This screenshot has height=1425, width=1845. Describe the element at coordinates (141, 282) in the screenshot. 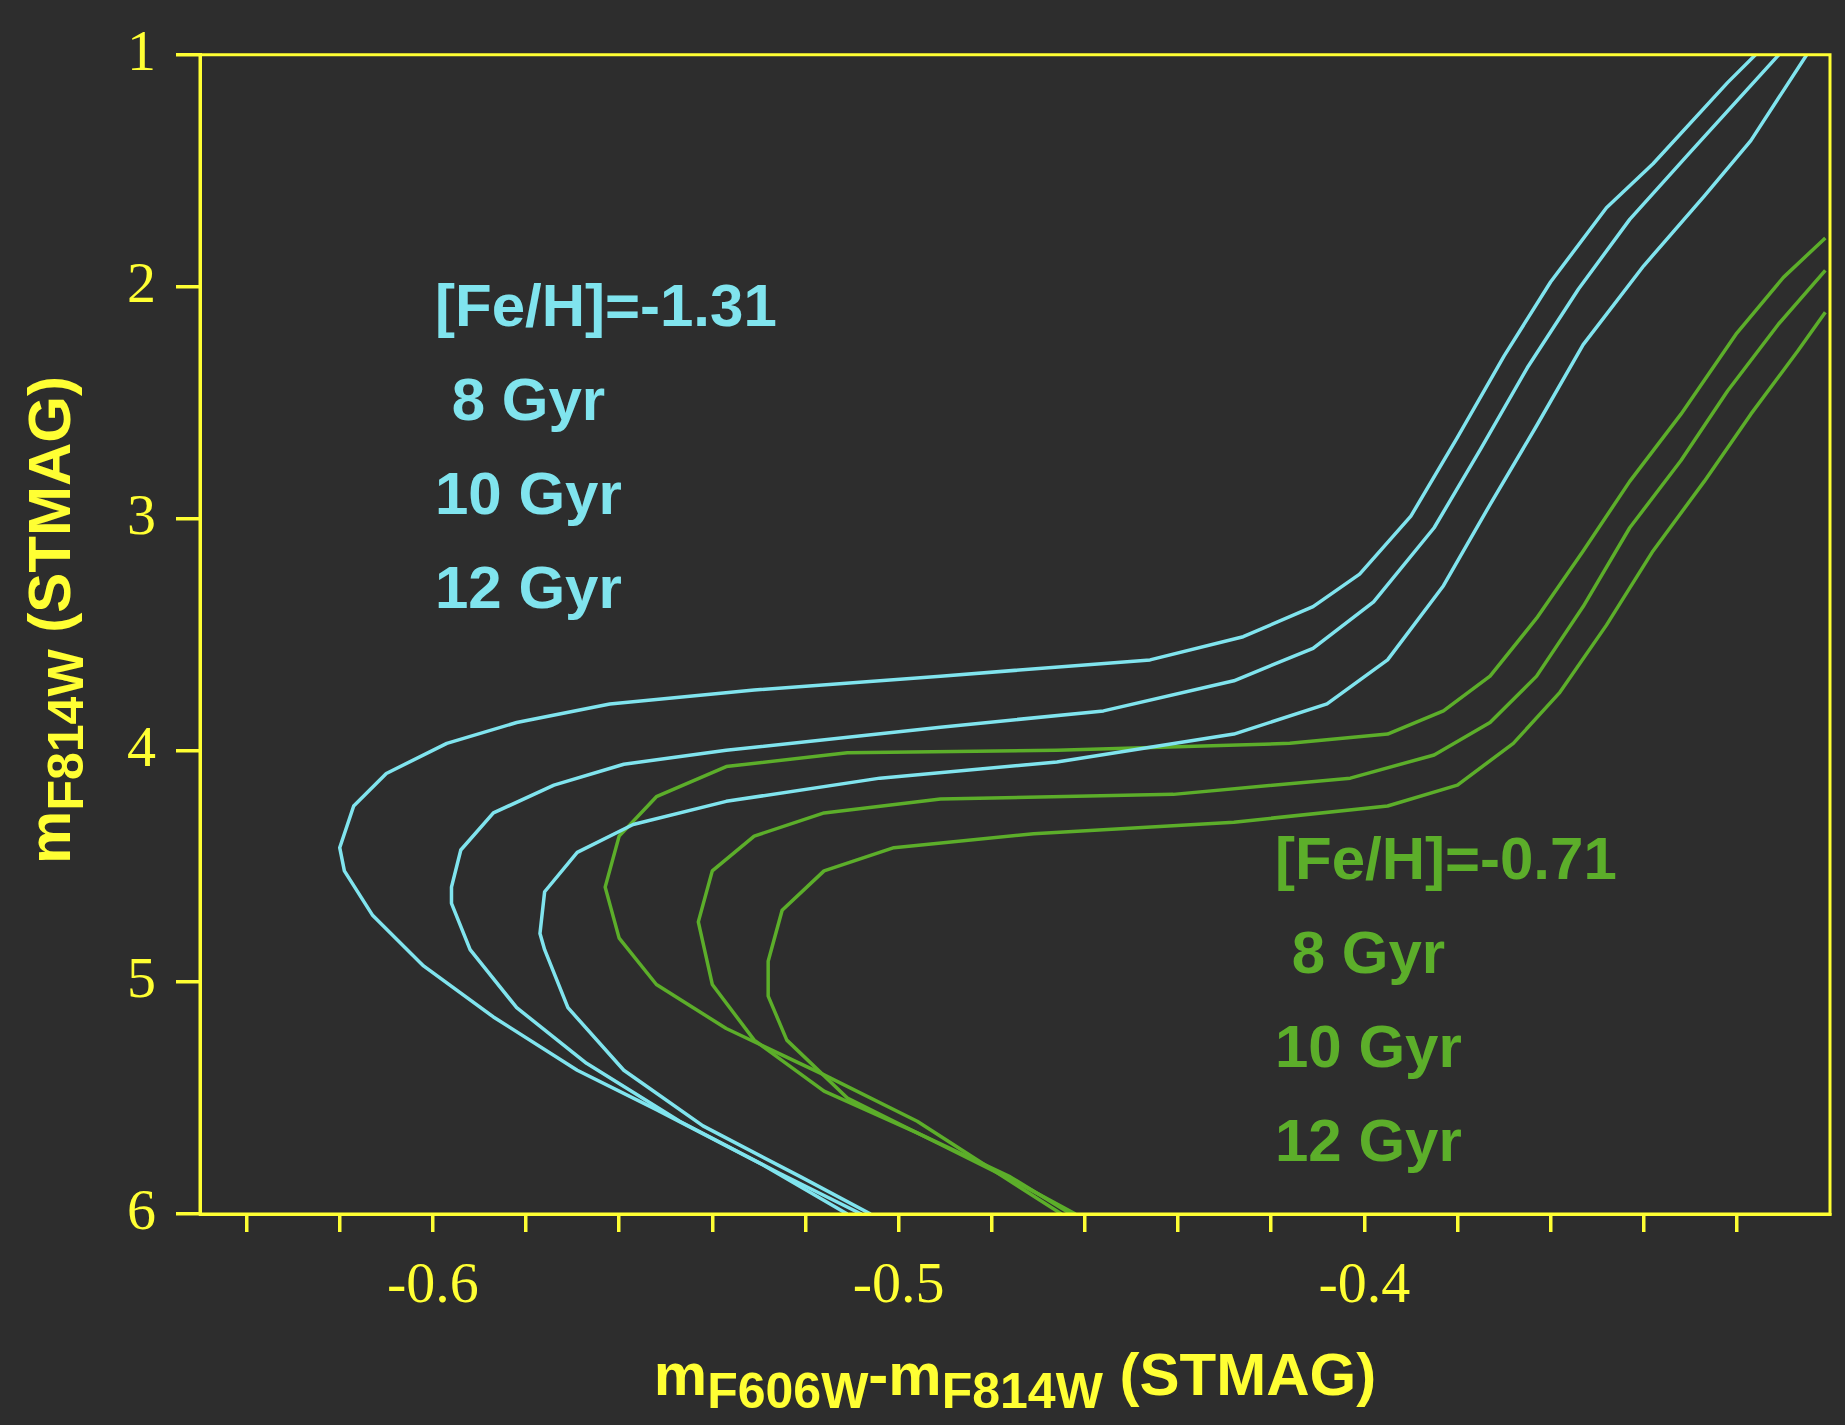

I see `y-tick-label: 2` at that location.